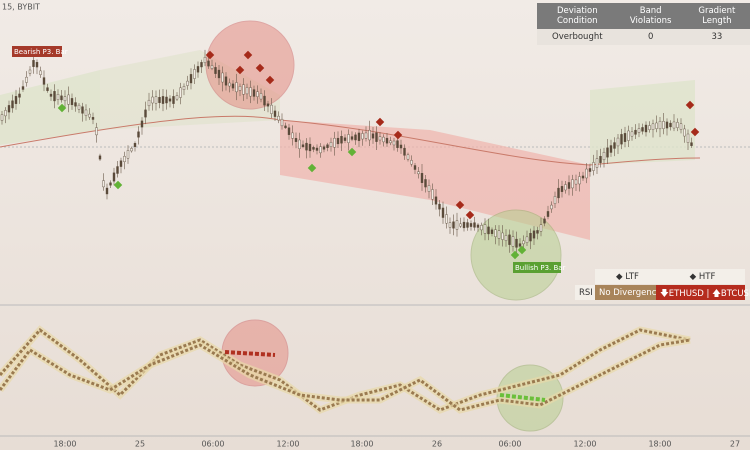 The image size is (750, 450). What do you see at coordinates (250, 353) in the screenshot?
I see `rsi-bearish-segment` at bounding box center [250, 353].